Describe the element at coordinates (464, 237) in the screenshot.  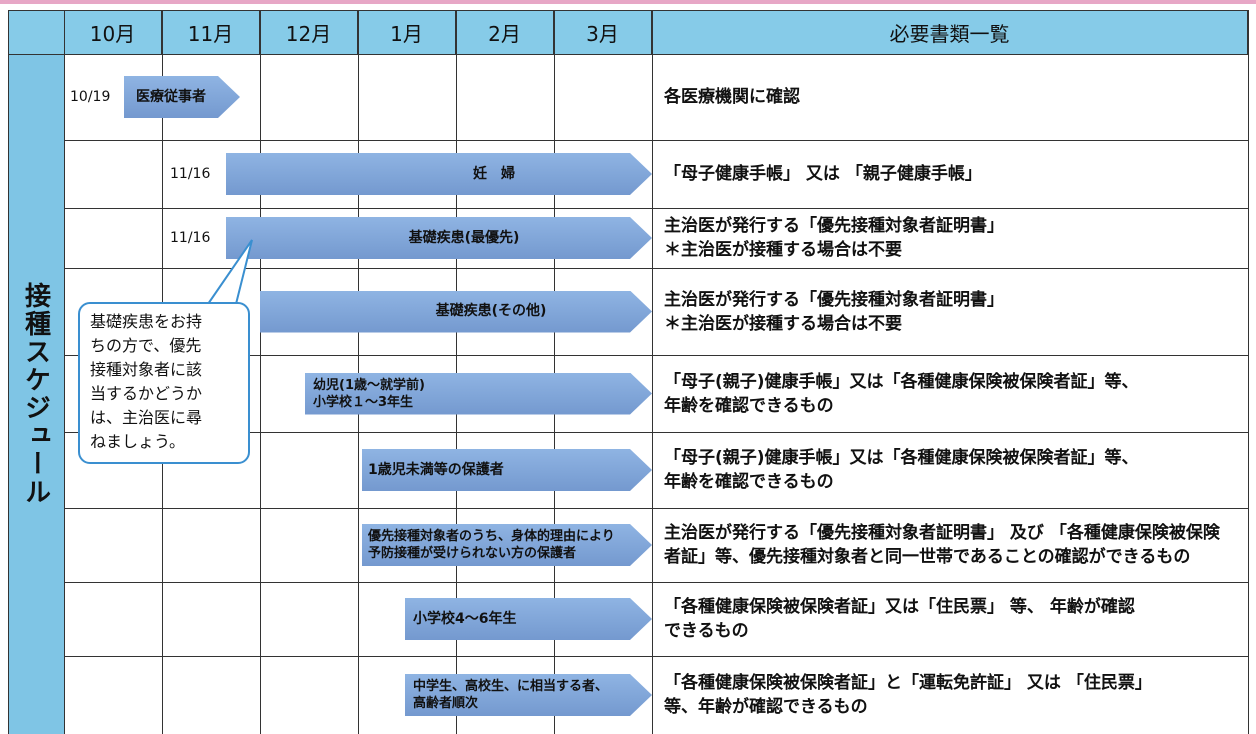
I see `arrow-label: 基礎疾患(最優先)` at that location.